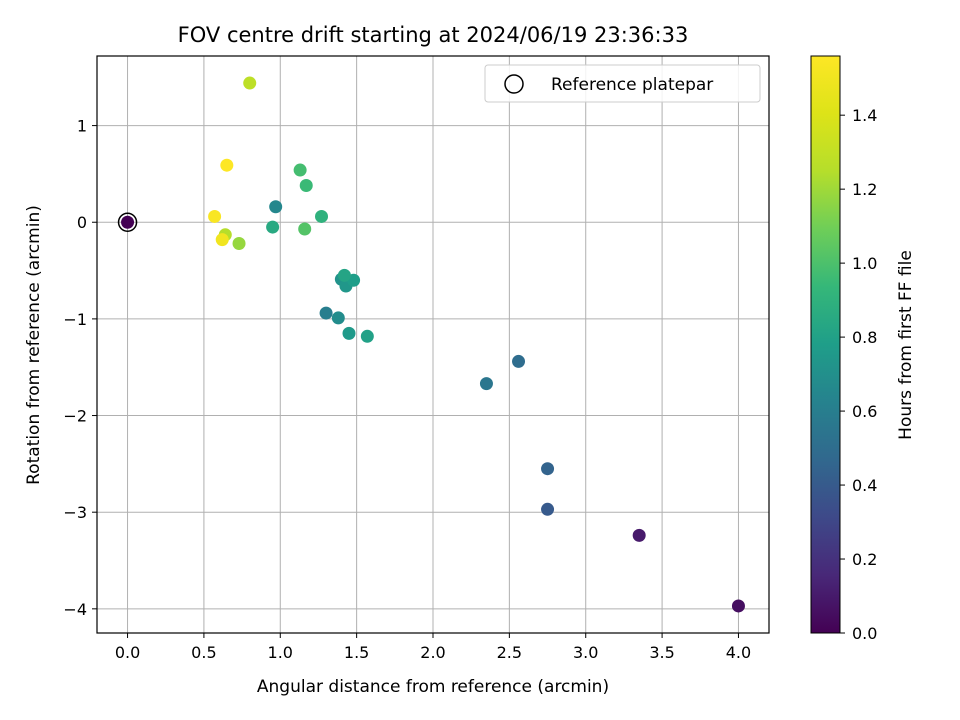 This screenshot has width=960, height=720. What do you see at coordinates (864, 633) in the screenshot?
I see `colorbar-tick-label: 0.0` at bounding box center [864, 633].